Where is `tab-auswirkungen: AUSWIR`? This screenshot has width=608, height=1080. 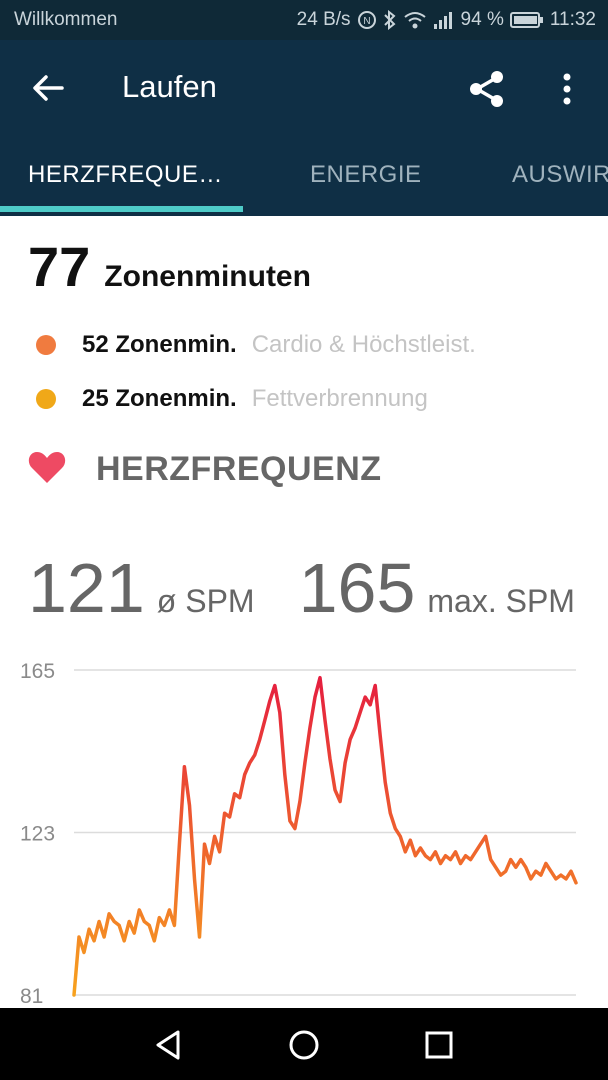
tab-auswirkungen: AUSWIR is located at coordinates (560, 174).